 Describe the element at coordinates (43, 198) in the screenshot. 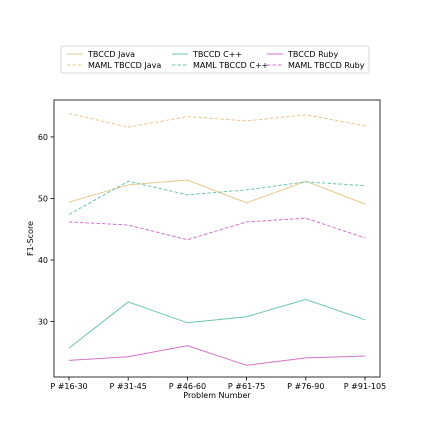

I see `y-tick-label: 50` at that location.